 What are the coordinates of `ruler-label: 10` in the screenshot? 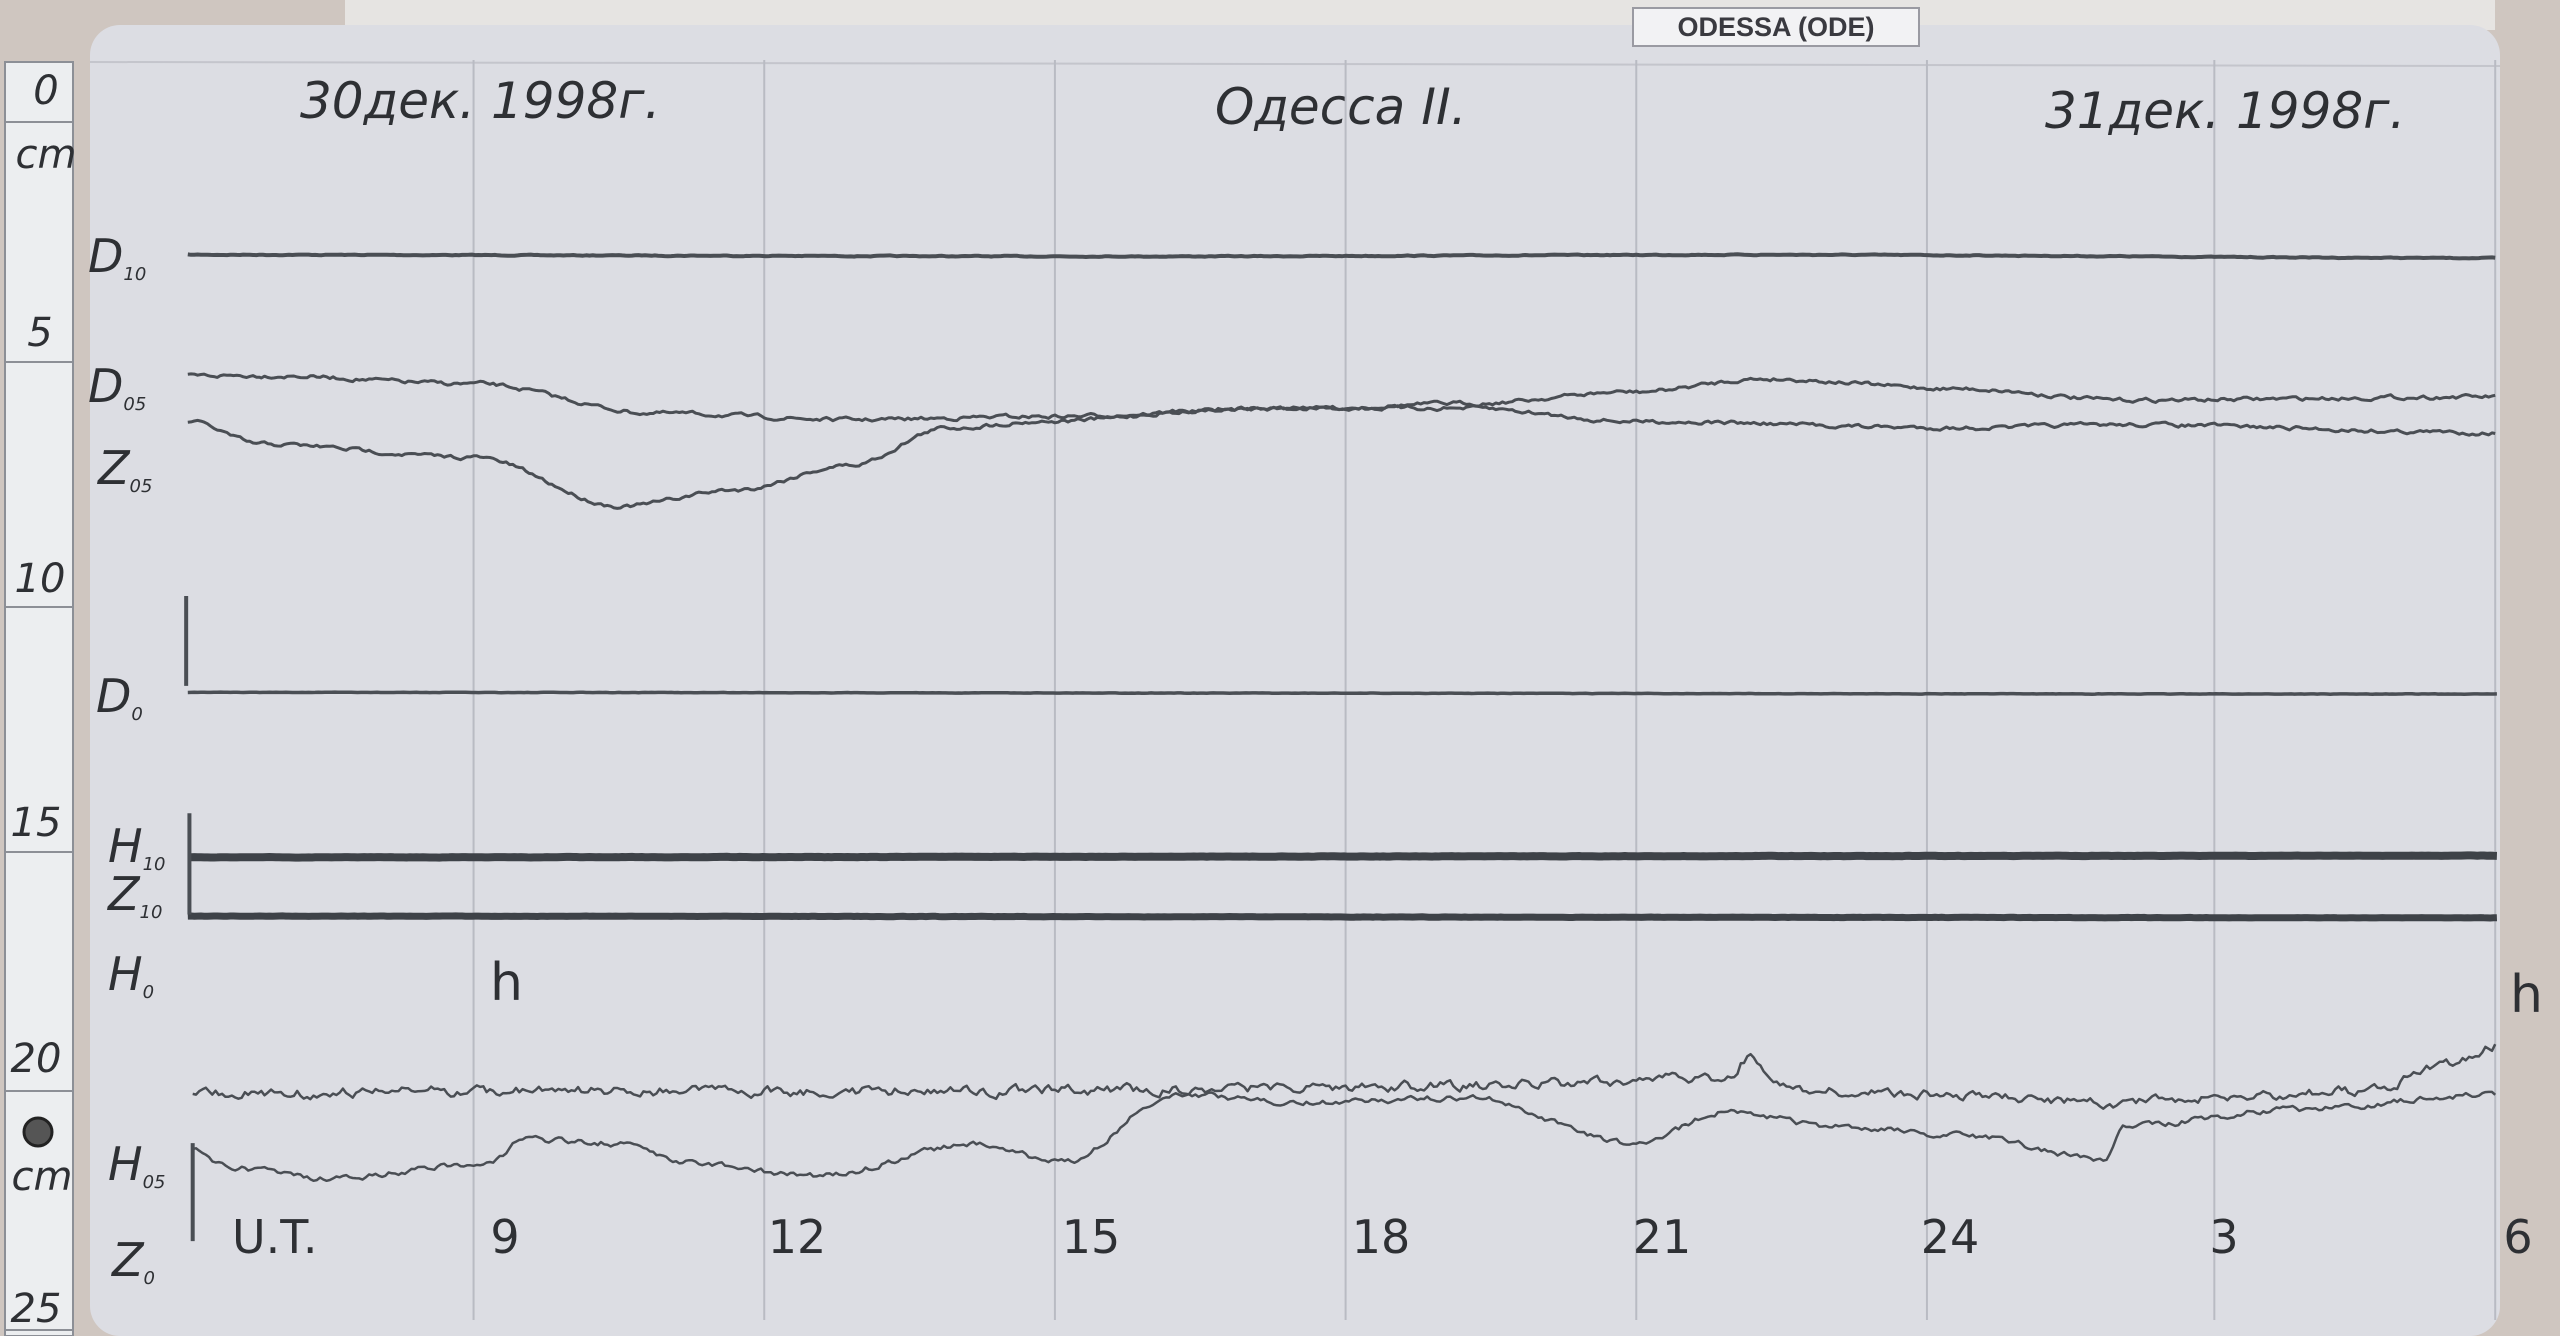 It's located at (40, 579).